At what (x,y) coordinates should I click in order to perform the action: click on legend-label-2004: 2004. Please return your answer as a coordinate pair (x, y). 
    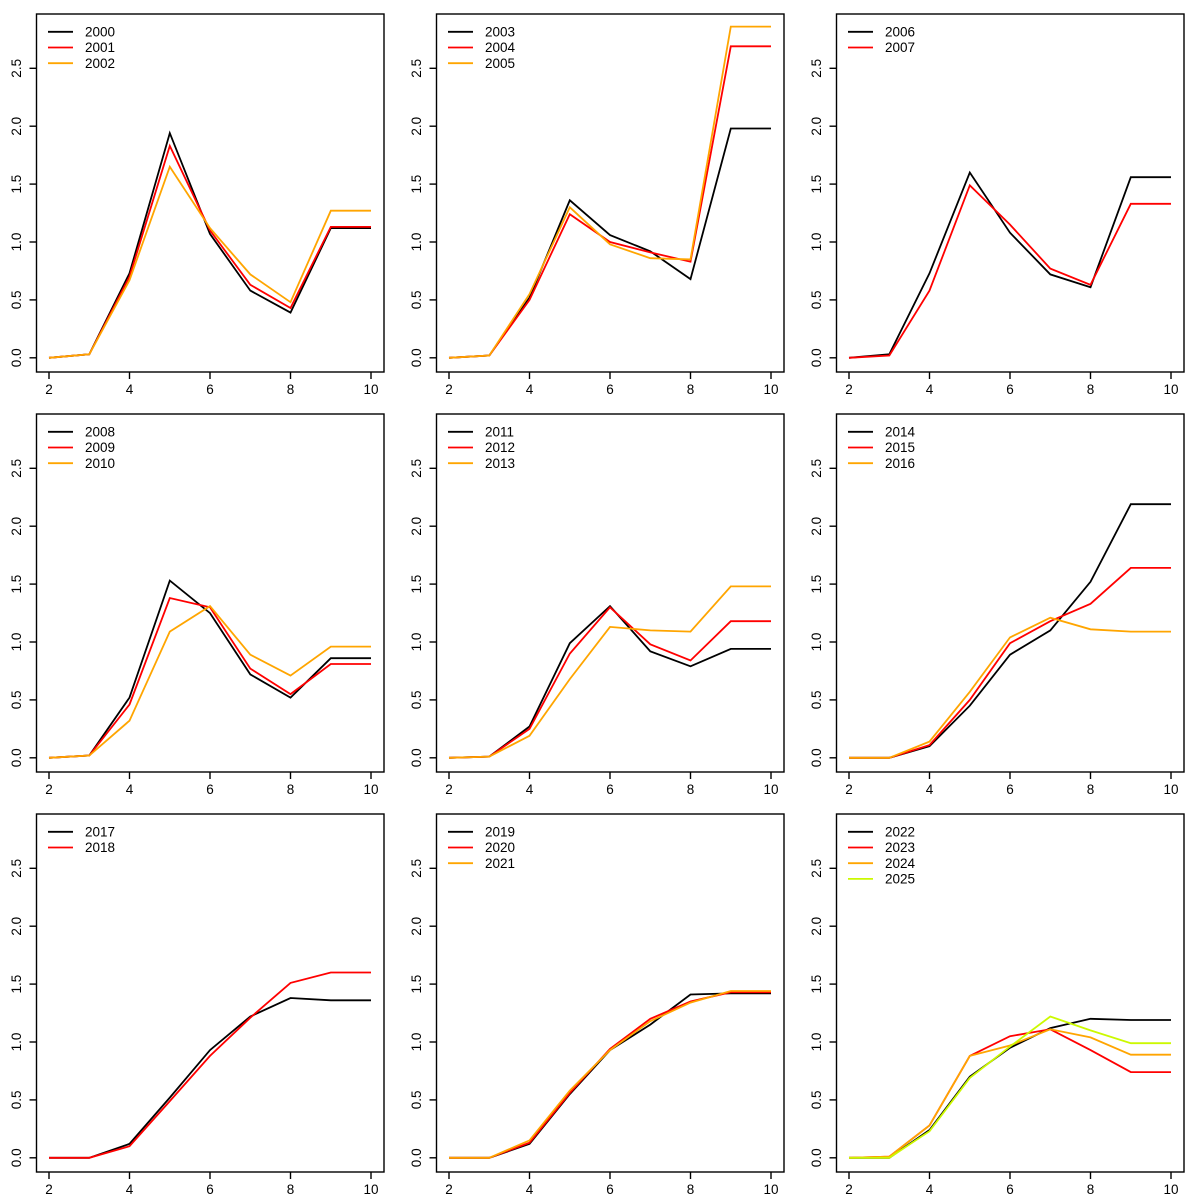
    Looking at the image, I should click on (500, 47).